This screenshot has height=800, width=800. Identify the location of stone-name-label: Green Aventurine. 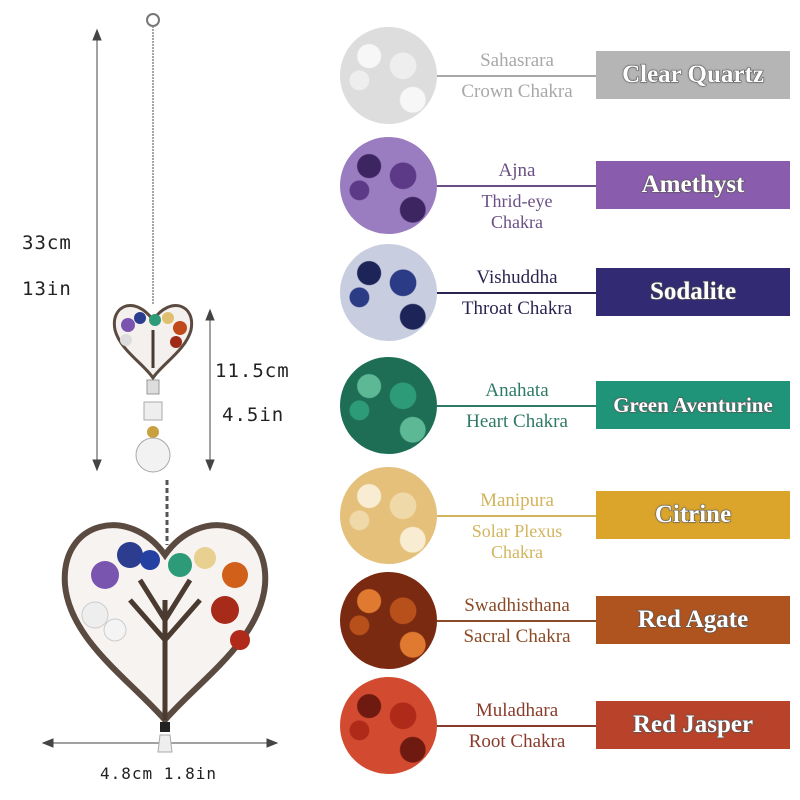
(693, 405).